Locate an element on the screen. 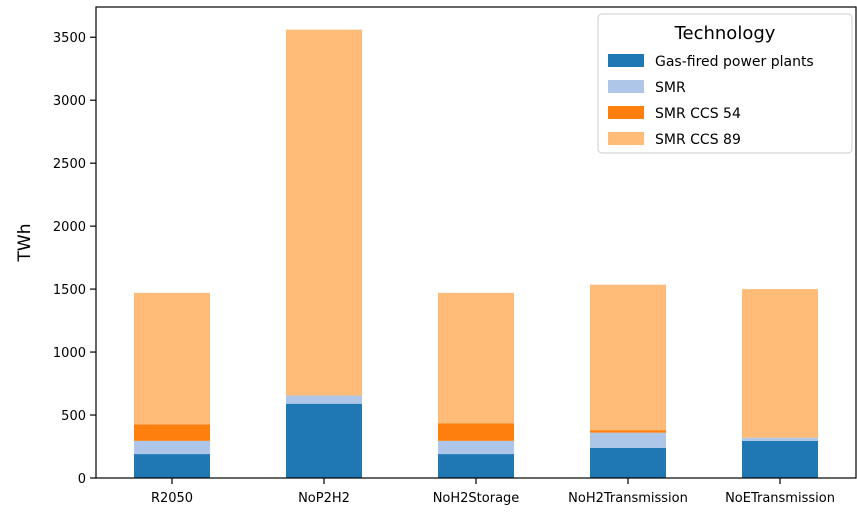 This screenshot has width=857, height=516. legend-label-0: Gas-fired power plants is located at coordinates (734, 62).